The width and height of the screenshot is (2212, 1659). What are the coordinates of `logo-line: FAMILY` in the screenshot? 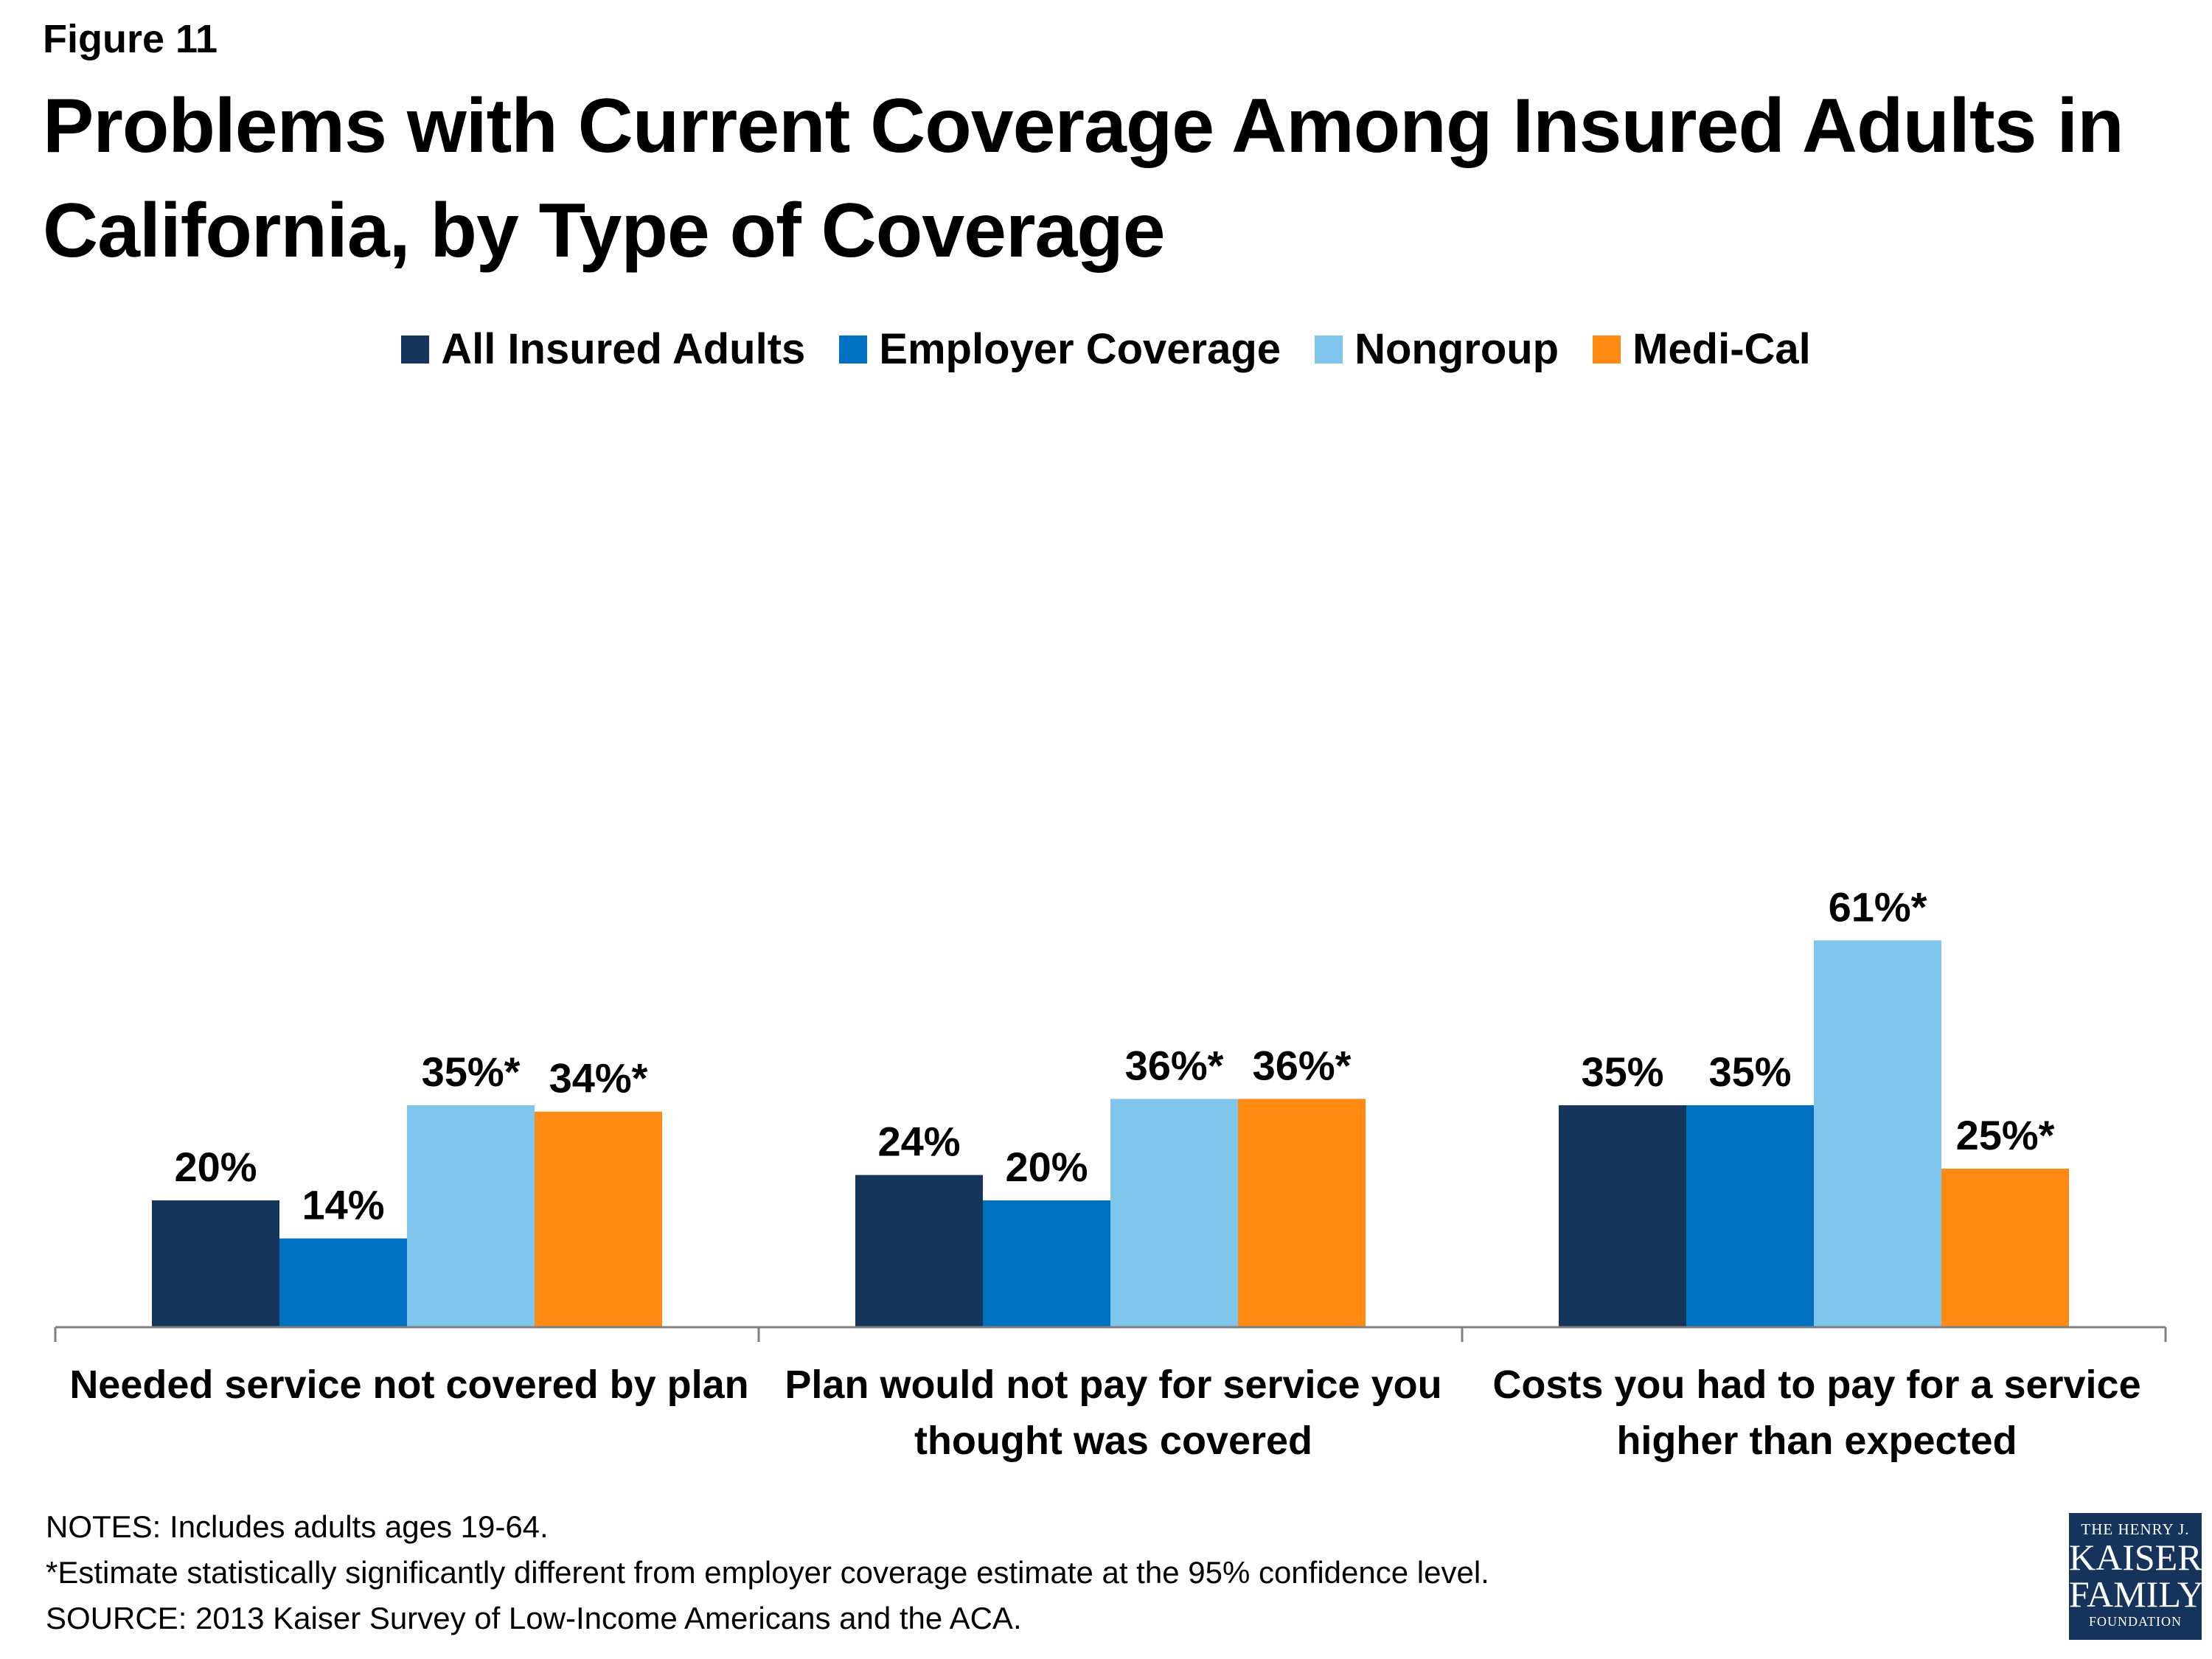 It's located at (2136, 1594).